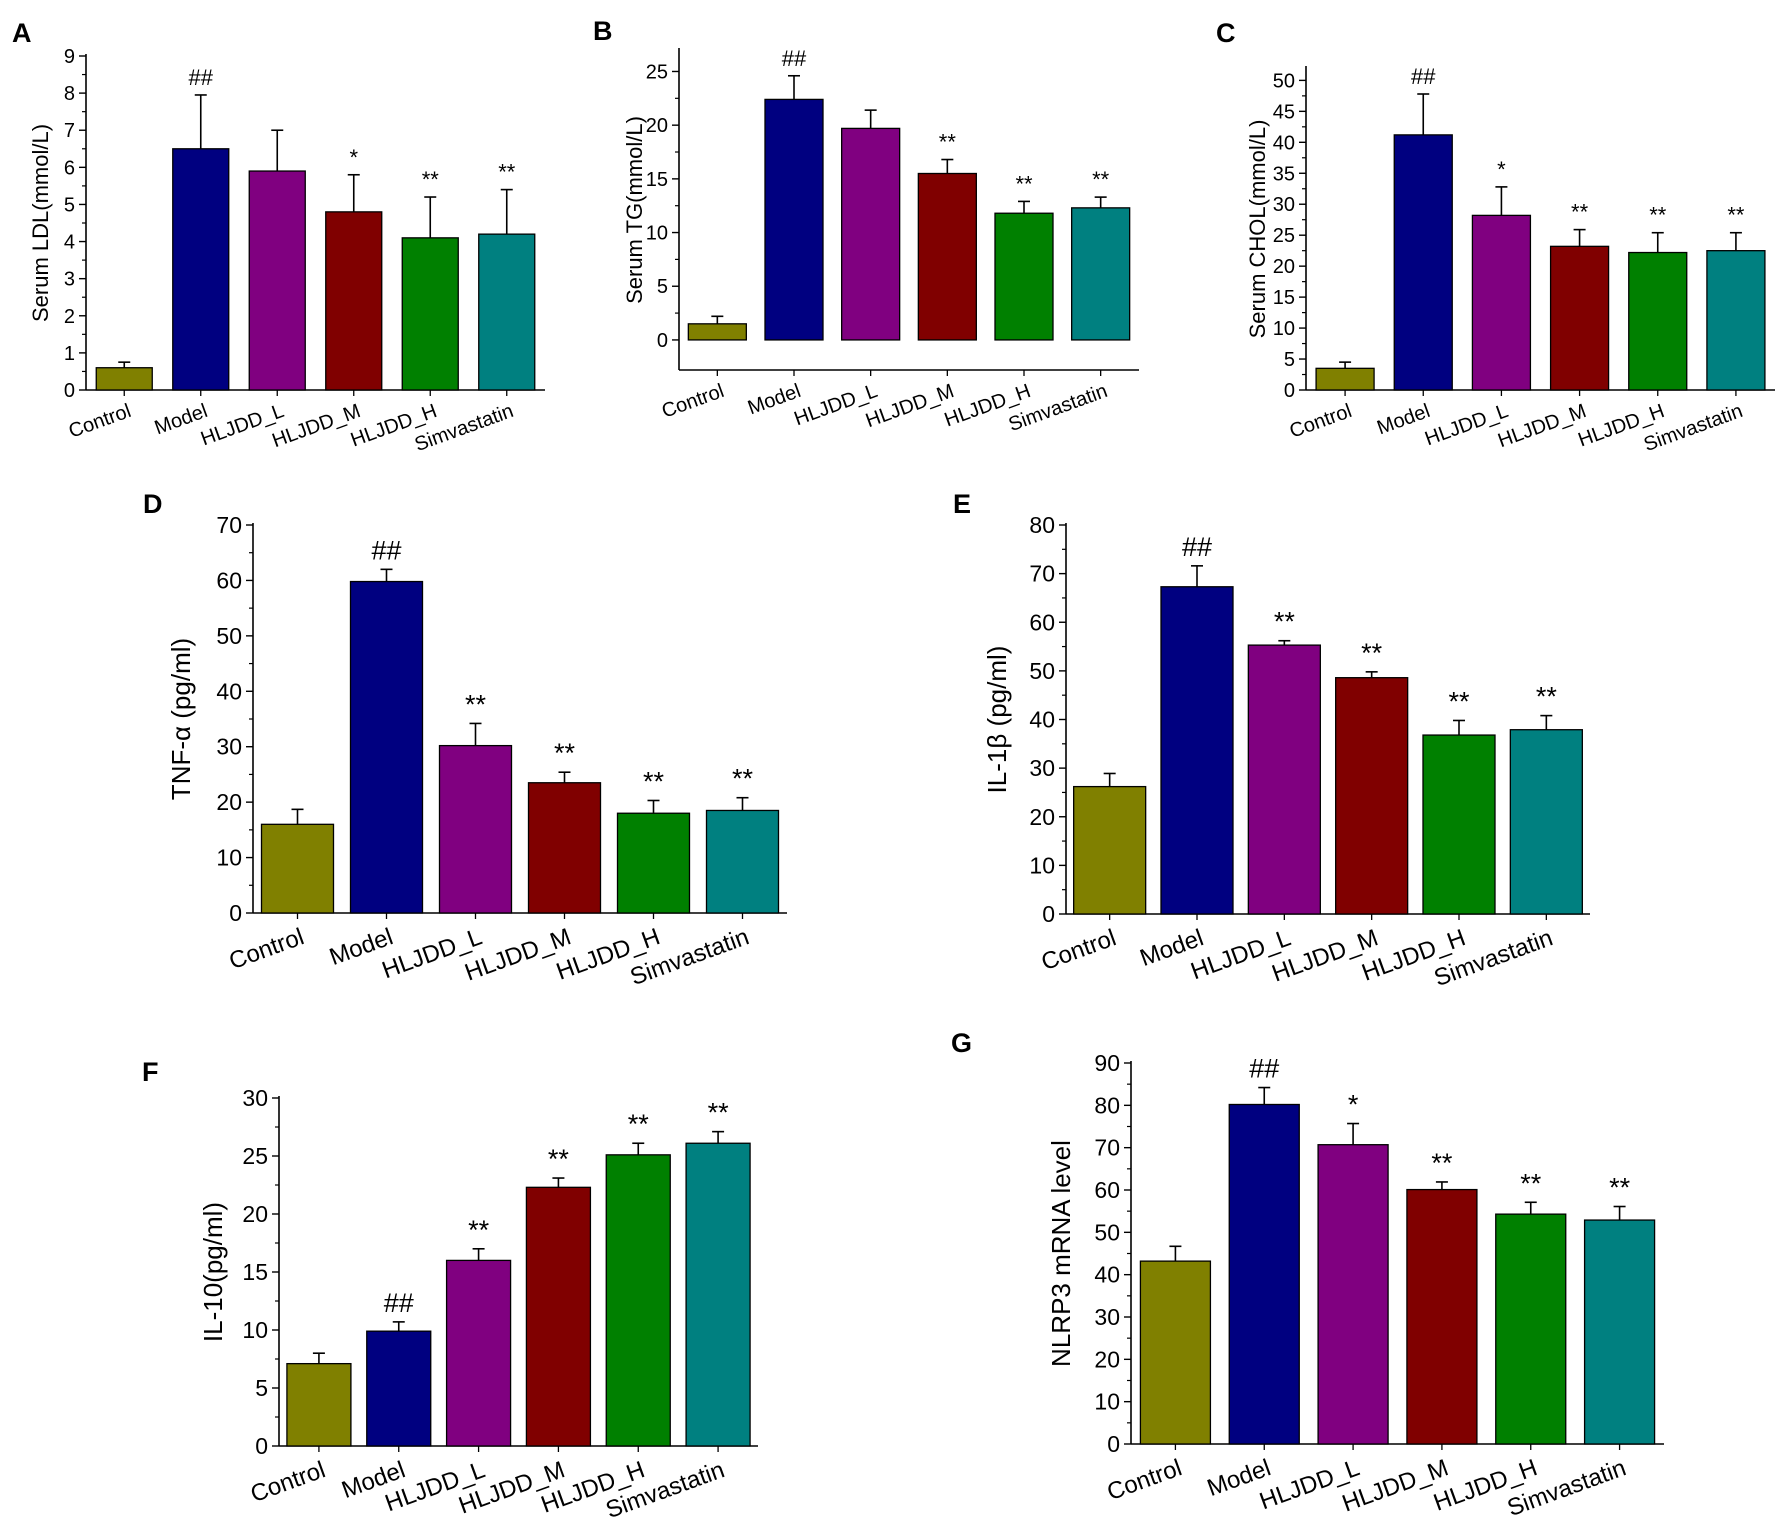  What do you see at coordinates (213, 1272) in the screenshot?
I see `y-axis-title: IL-10(pg/ml)` at bounding box center [213, 1272].